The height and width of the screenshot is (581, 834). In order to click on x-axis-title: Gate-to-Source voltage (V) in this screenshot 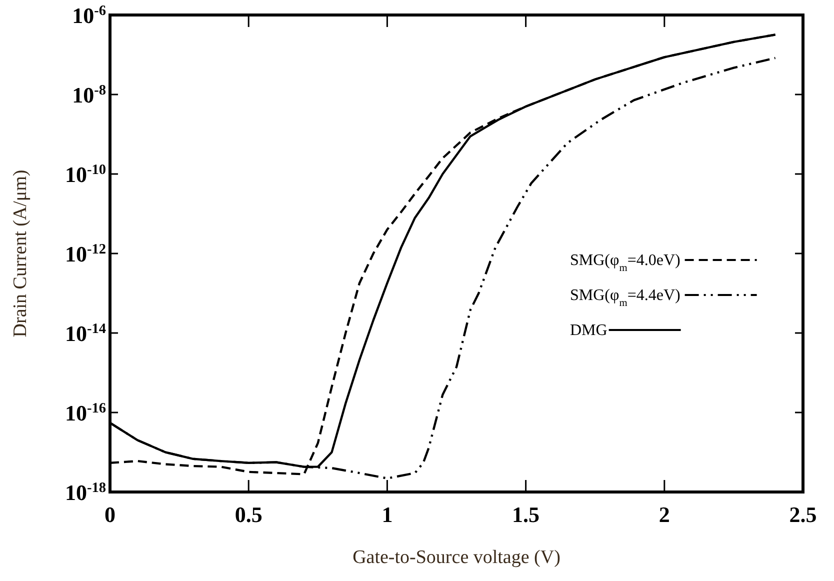, I will do `click(456, 557)`.